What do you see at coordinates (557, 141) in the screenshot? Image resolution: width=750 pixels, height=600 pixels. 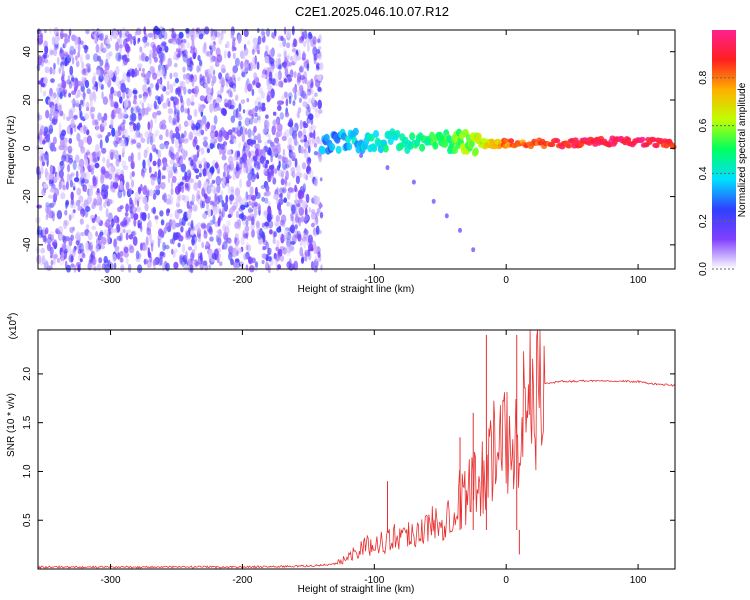 I see `spectrogram-tone-cell` at bounding box center [557, 141].